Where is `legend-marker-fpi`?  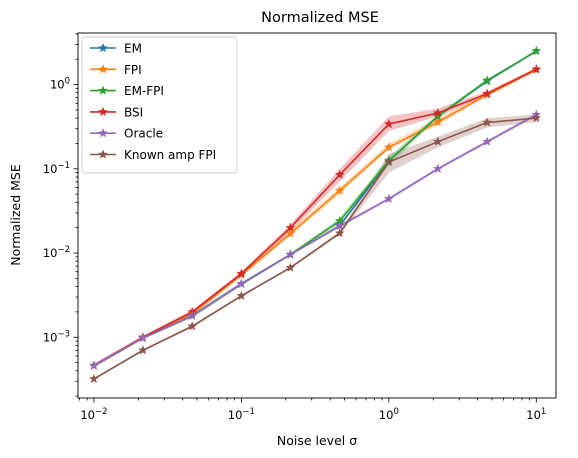 legend-marker-fpi is located at coordinates (103, 69).